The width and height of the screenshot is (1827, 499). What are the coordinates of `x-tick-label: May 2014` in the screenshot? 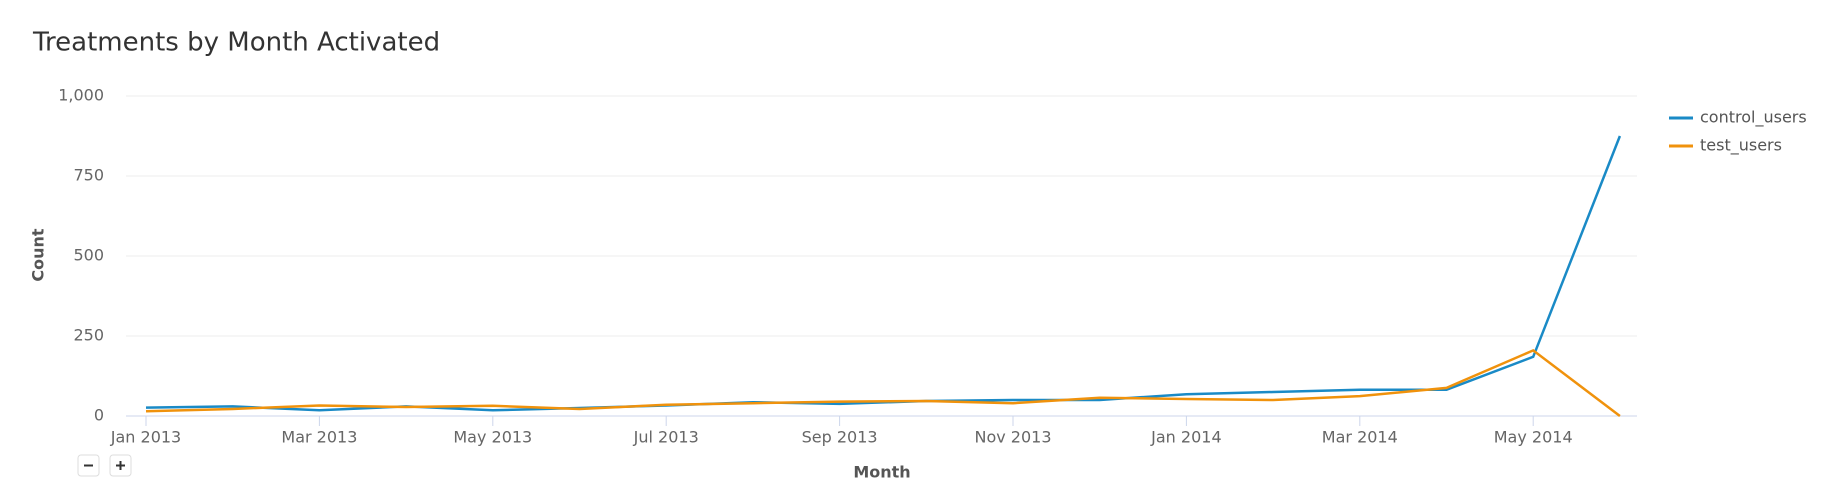 It's located at (1533, 437).